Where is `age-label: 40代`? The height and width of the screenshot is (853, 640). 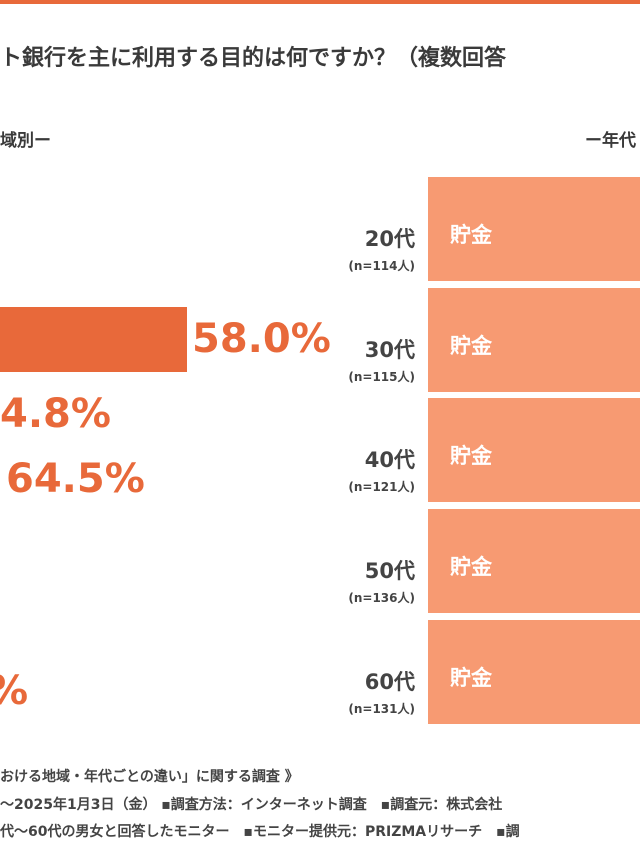
age-label: 40代 is located at coordinates (389, 460).